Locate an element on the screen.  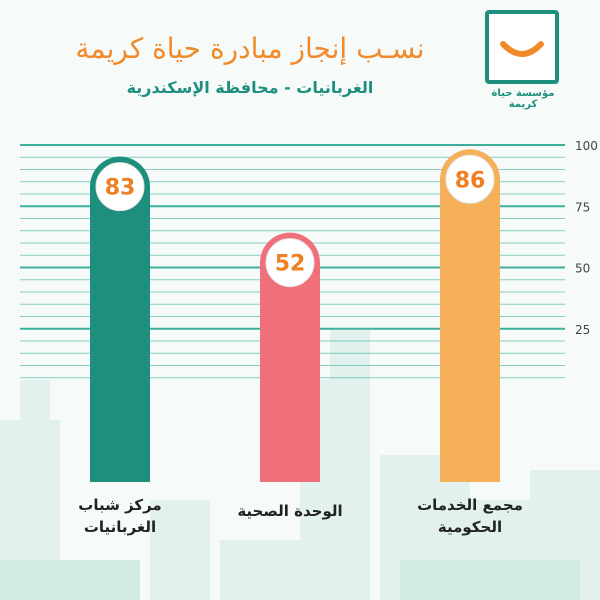
data-label: 86 is located at coordinates (470, 180).